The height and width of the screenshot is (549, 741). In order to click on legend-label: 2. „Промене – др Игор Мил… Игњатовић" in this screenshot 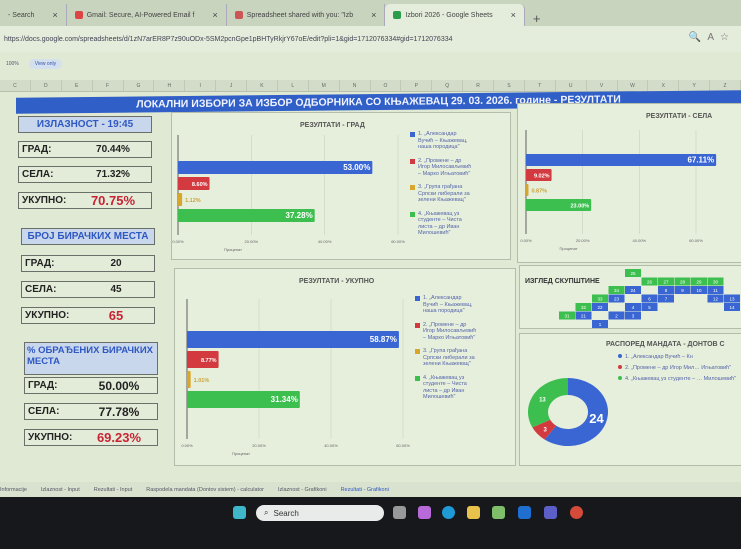, I will do `click(678, 368)`.